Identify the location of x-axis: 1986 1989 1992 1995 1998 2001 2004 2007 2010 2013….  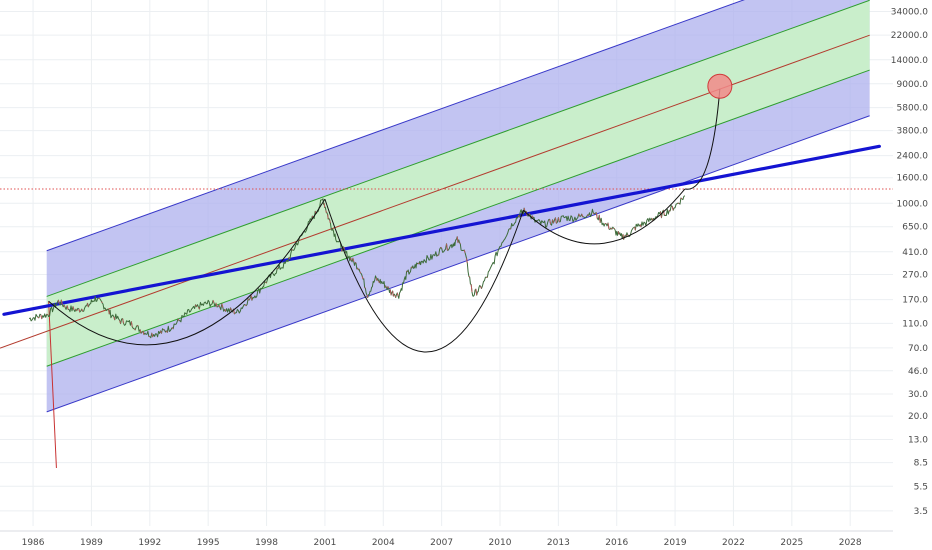
(446, 539).